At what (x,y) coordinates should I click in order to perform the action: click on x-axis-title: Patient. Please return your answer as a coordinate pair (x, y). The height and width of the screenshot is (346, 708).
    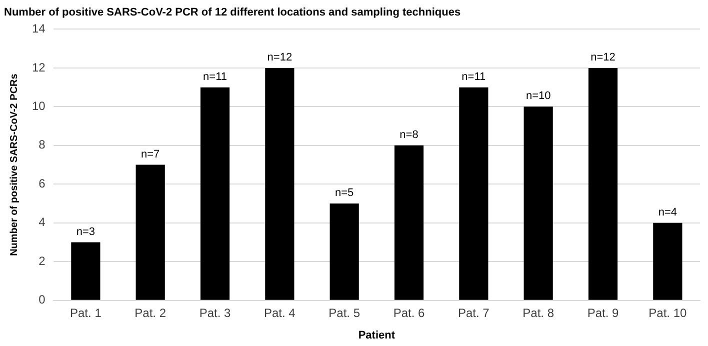
    Looking at the image, I should click on (377, 335).